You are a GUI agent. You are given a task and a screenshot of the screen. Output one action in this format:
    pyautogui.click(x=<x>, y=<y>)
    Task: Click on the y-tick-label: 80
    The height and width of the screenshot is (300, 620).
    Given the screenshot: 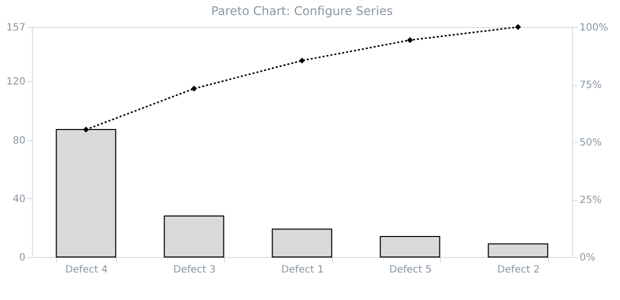 What is the action you would take?
    pyautogui.click(x=19, y=140)
    